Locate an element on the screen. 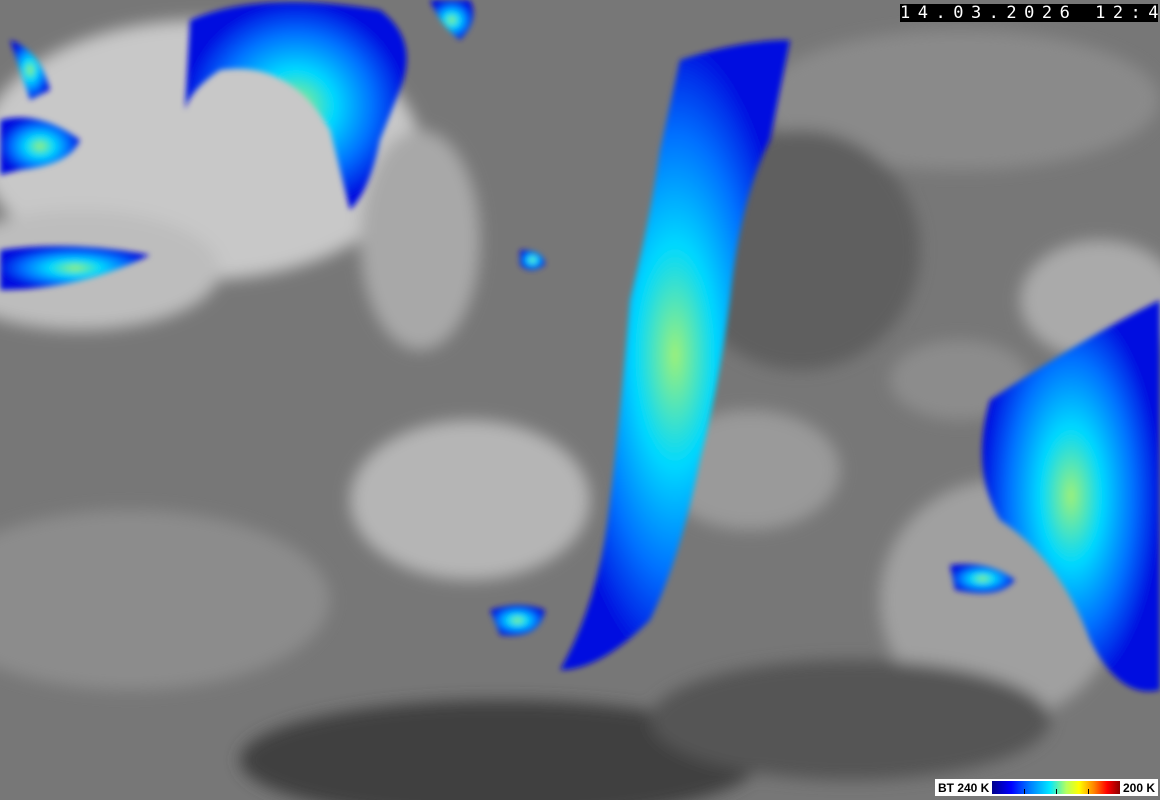 Image resolution: width=1160 pixels, height=800 pixels. color-bar is located at coordinates (1056, 787).